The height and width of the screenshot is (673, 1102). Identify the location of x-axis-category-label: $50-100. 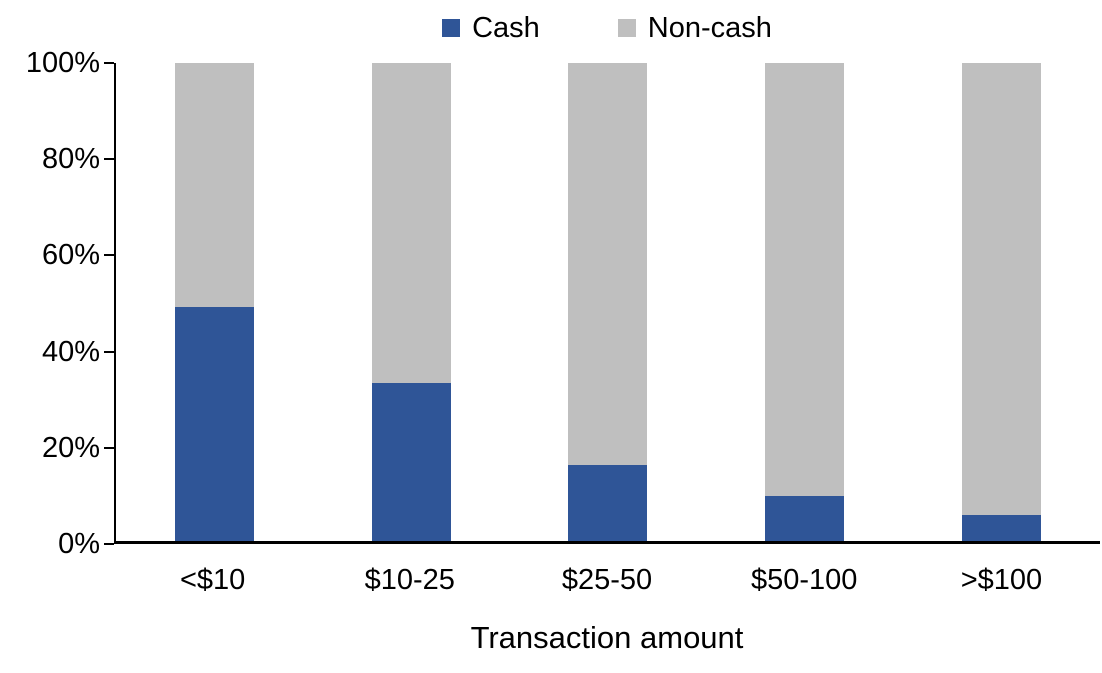
(804, 580).